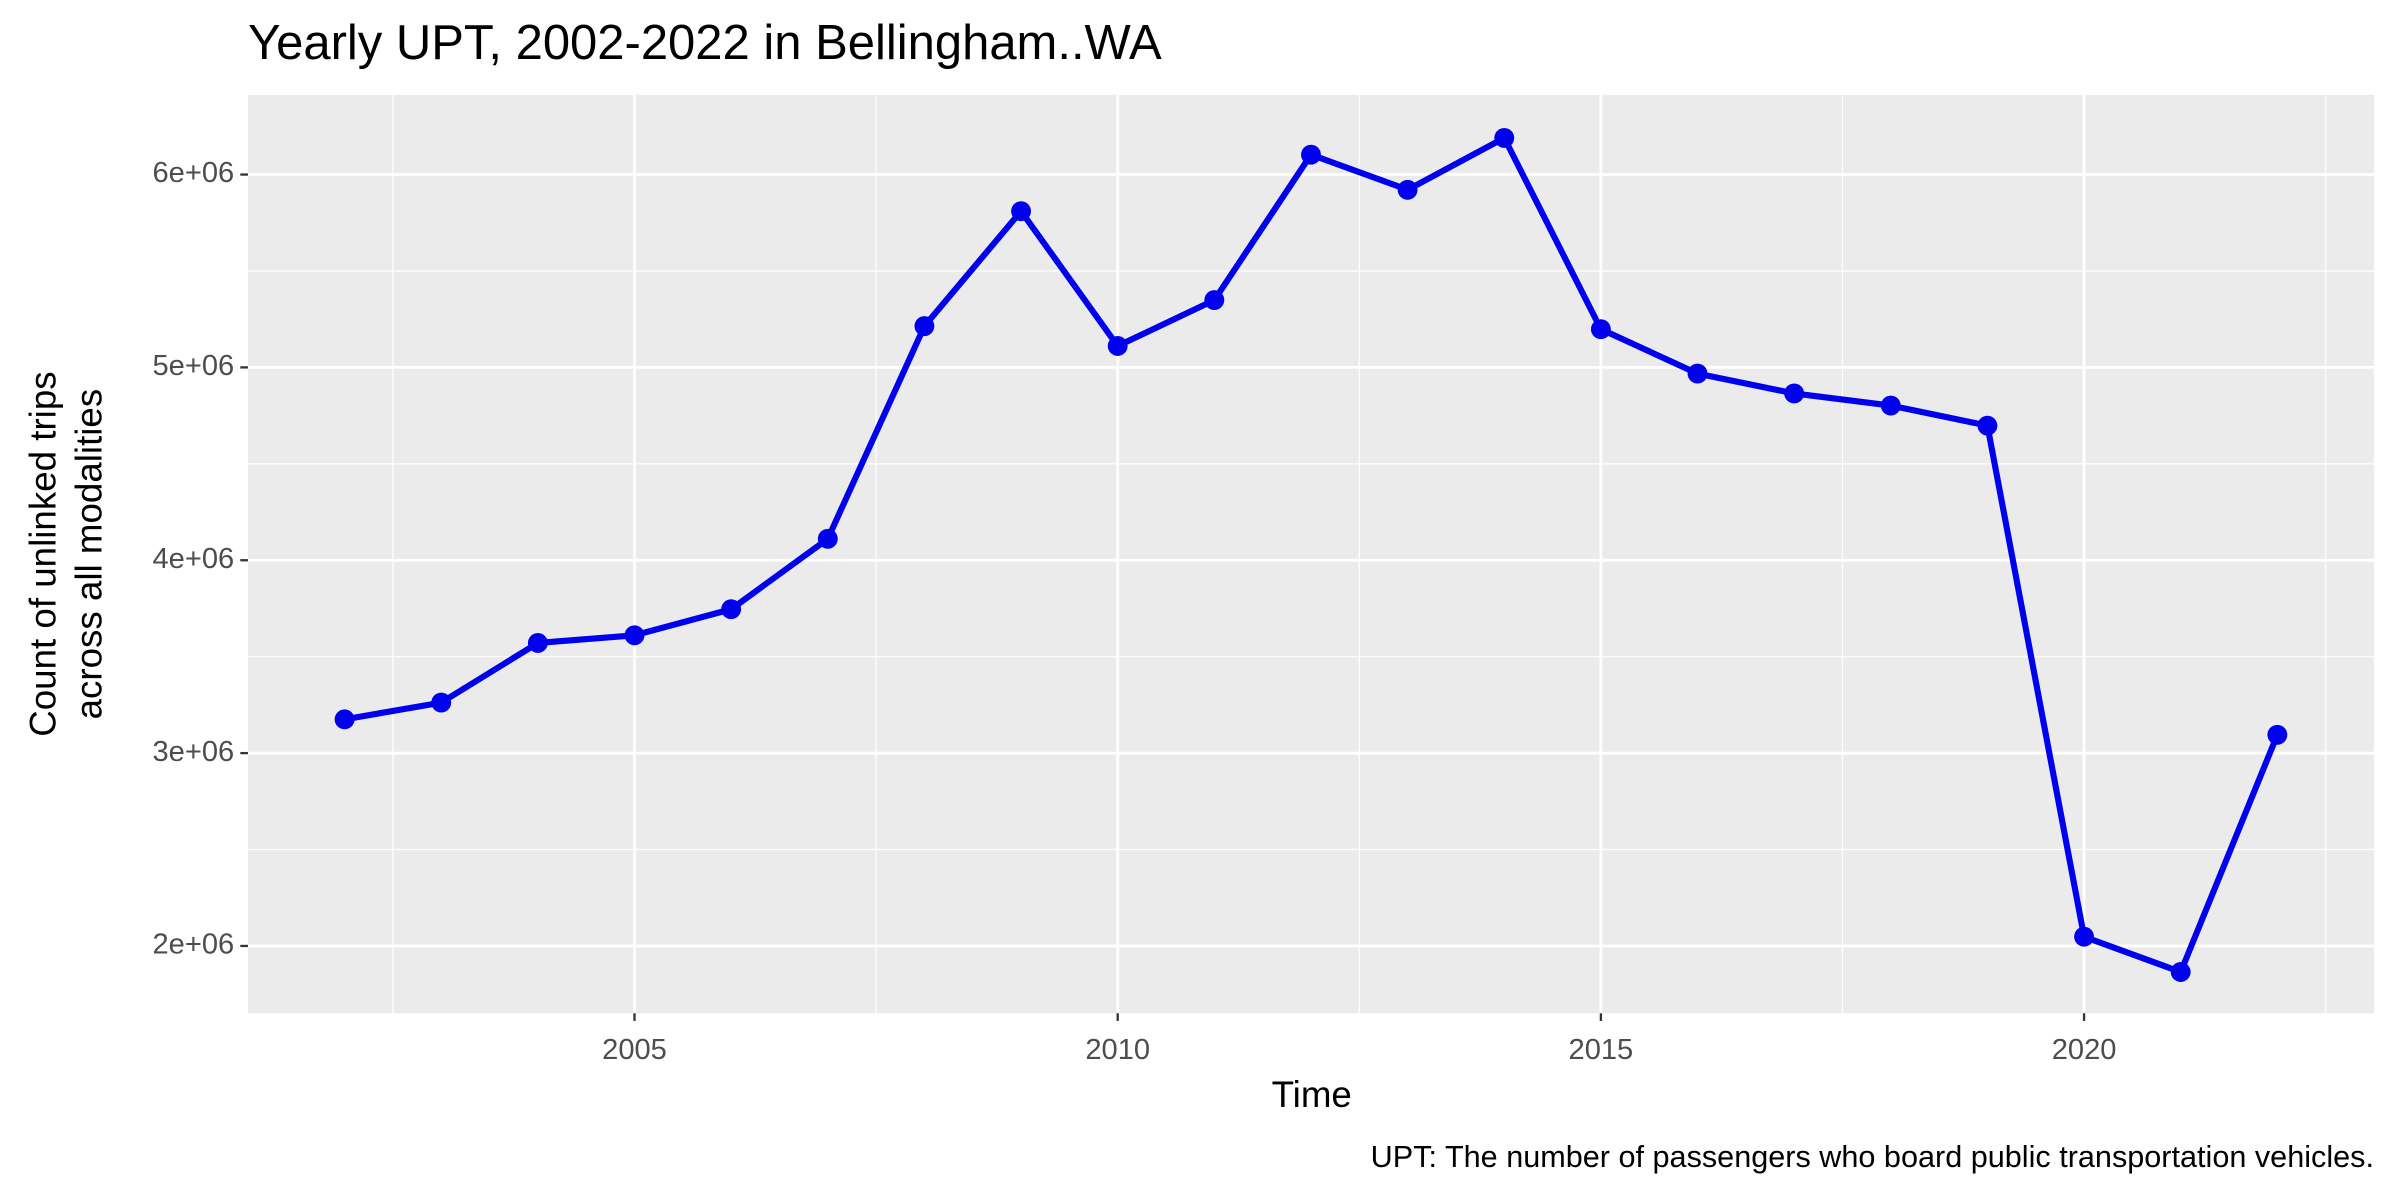 The height and width of the screenshot is (1200, 2400). I want to click on y-tick-label: 6e+06, so click(194, 173).